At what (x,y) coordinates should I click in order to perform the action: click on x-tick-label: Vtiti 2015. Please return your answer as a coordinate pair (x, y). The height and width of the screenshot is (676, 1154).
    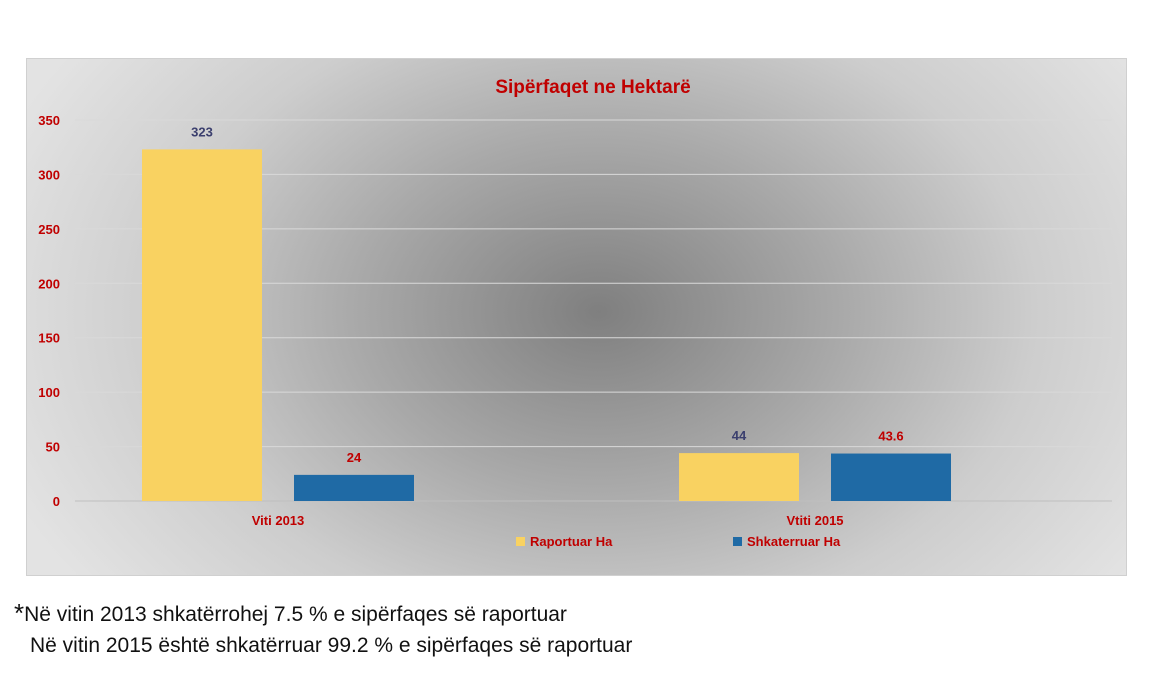
    Looking at the image, I should click on (814, 520).